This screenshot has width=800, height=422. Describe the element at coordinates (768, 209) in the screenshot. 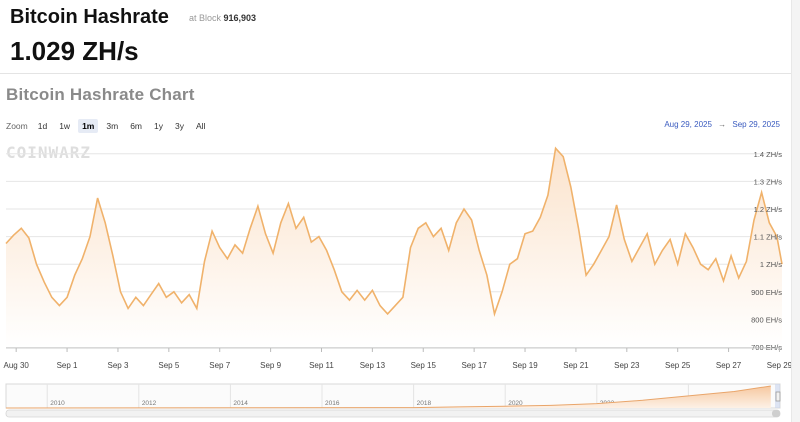

I see `y-tick-label: 1.2 ZH/s` at that location.